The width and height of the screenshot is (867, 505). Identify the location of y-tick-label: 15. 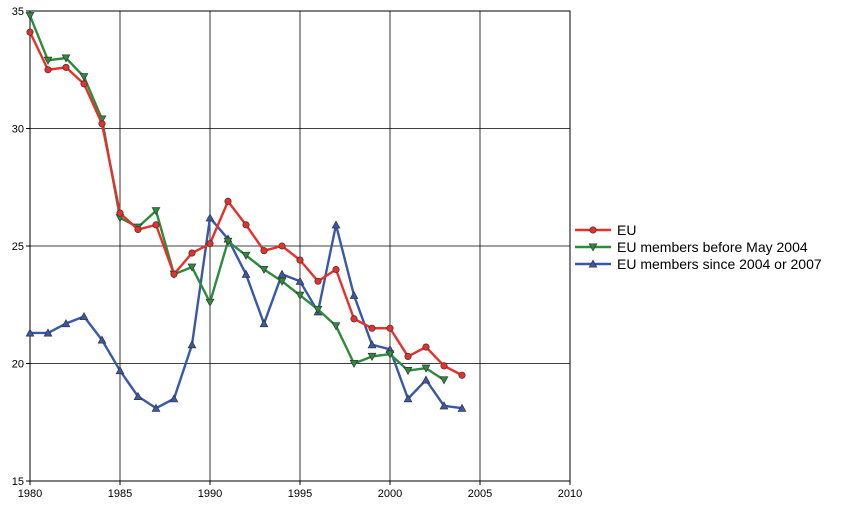
(18, 482).